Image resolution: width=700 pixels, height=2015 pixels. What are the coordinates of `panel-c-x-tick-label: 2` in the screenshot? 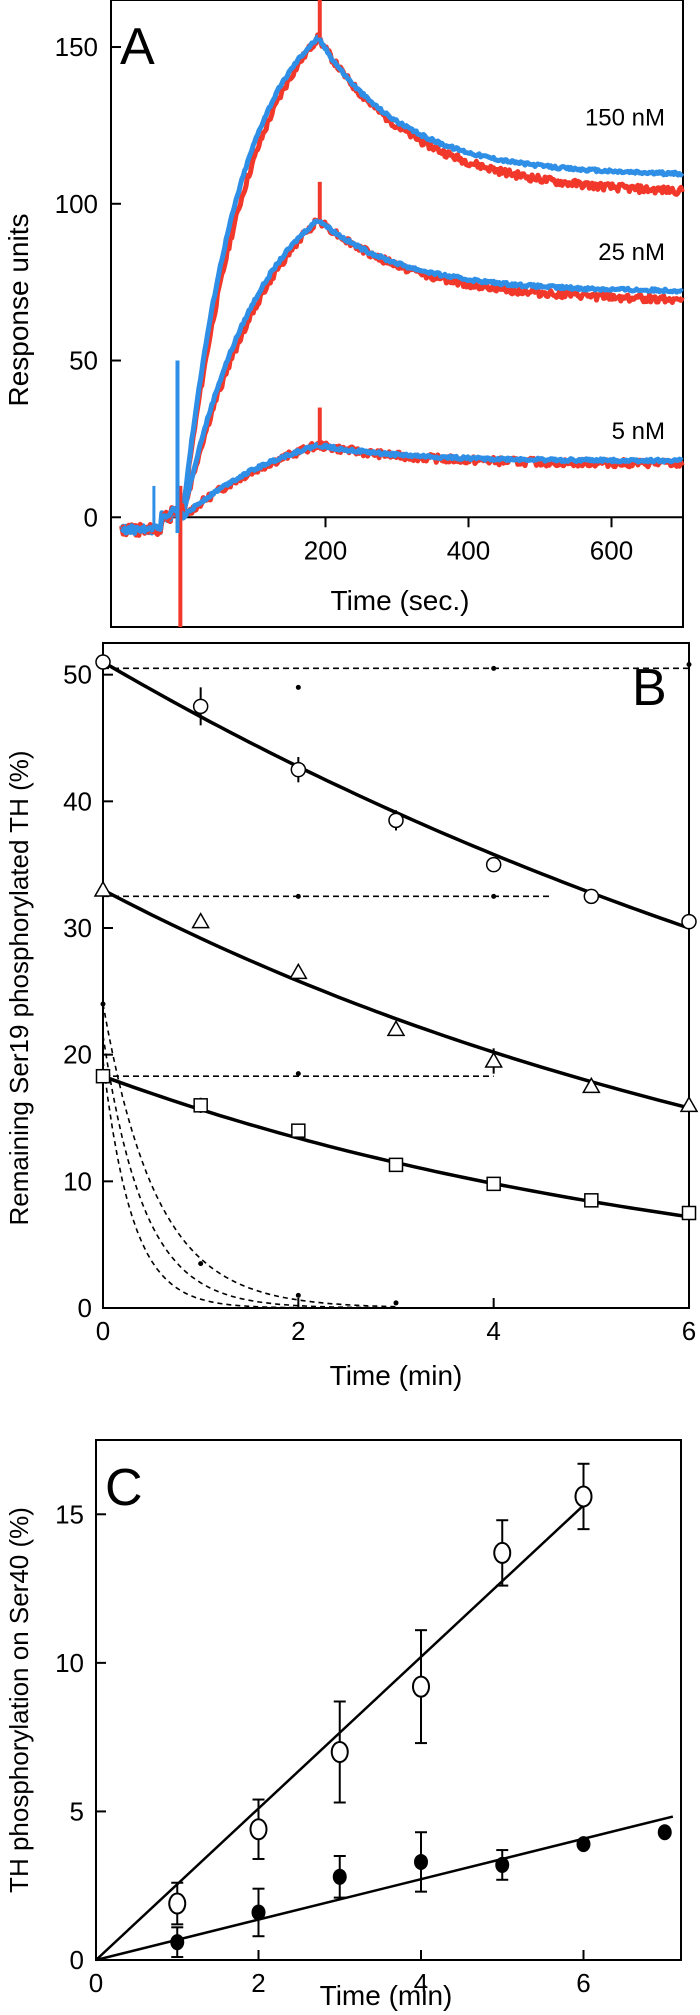 It's located at (258, 1983).